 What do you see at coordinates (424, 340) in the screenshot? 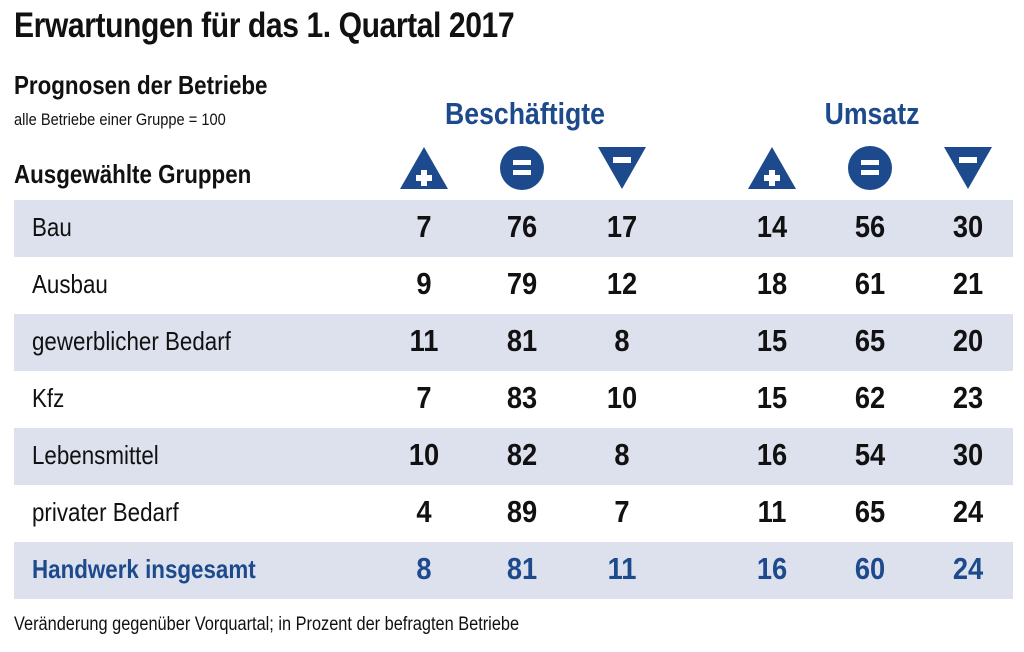
I see `beschaeftigte-plus-value: 11` at bounding box center [424, 340].